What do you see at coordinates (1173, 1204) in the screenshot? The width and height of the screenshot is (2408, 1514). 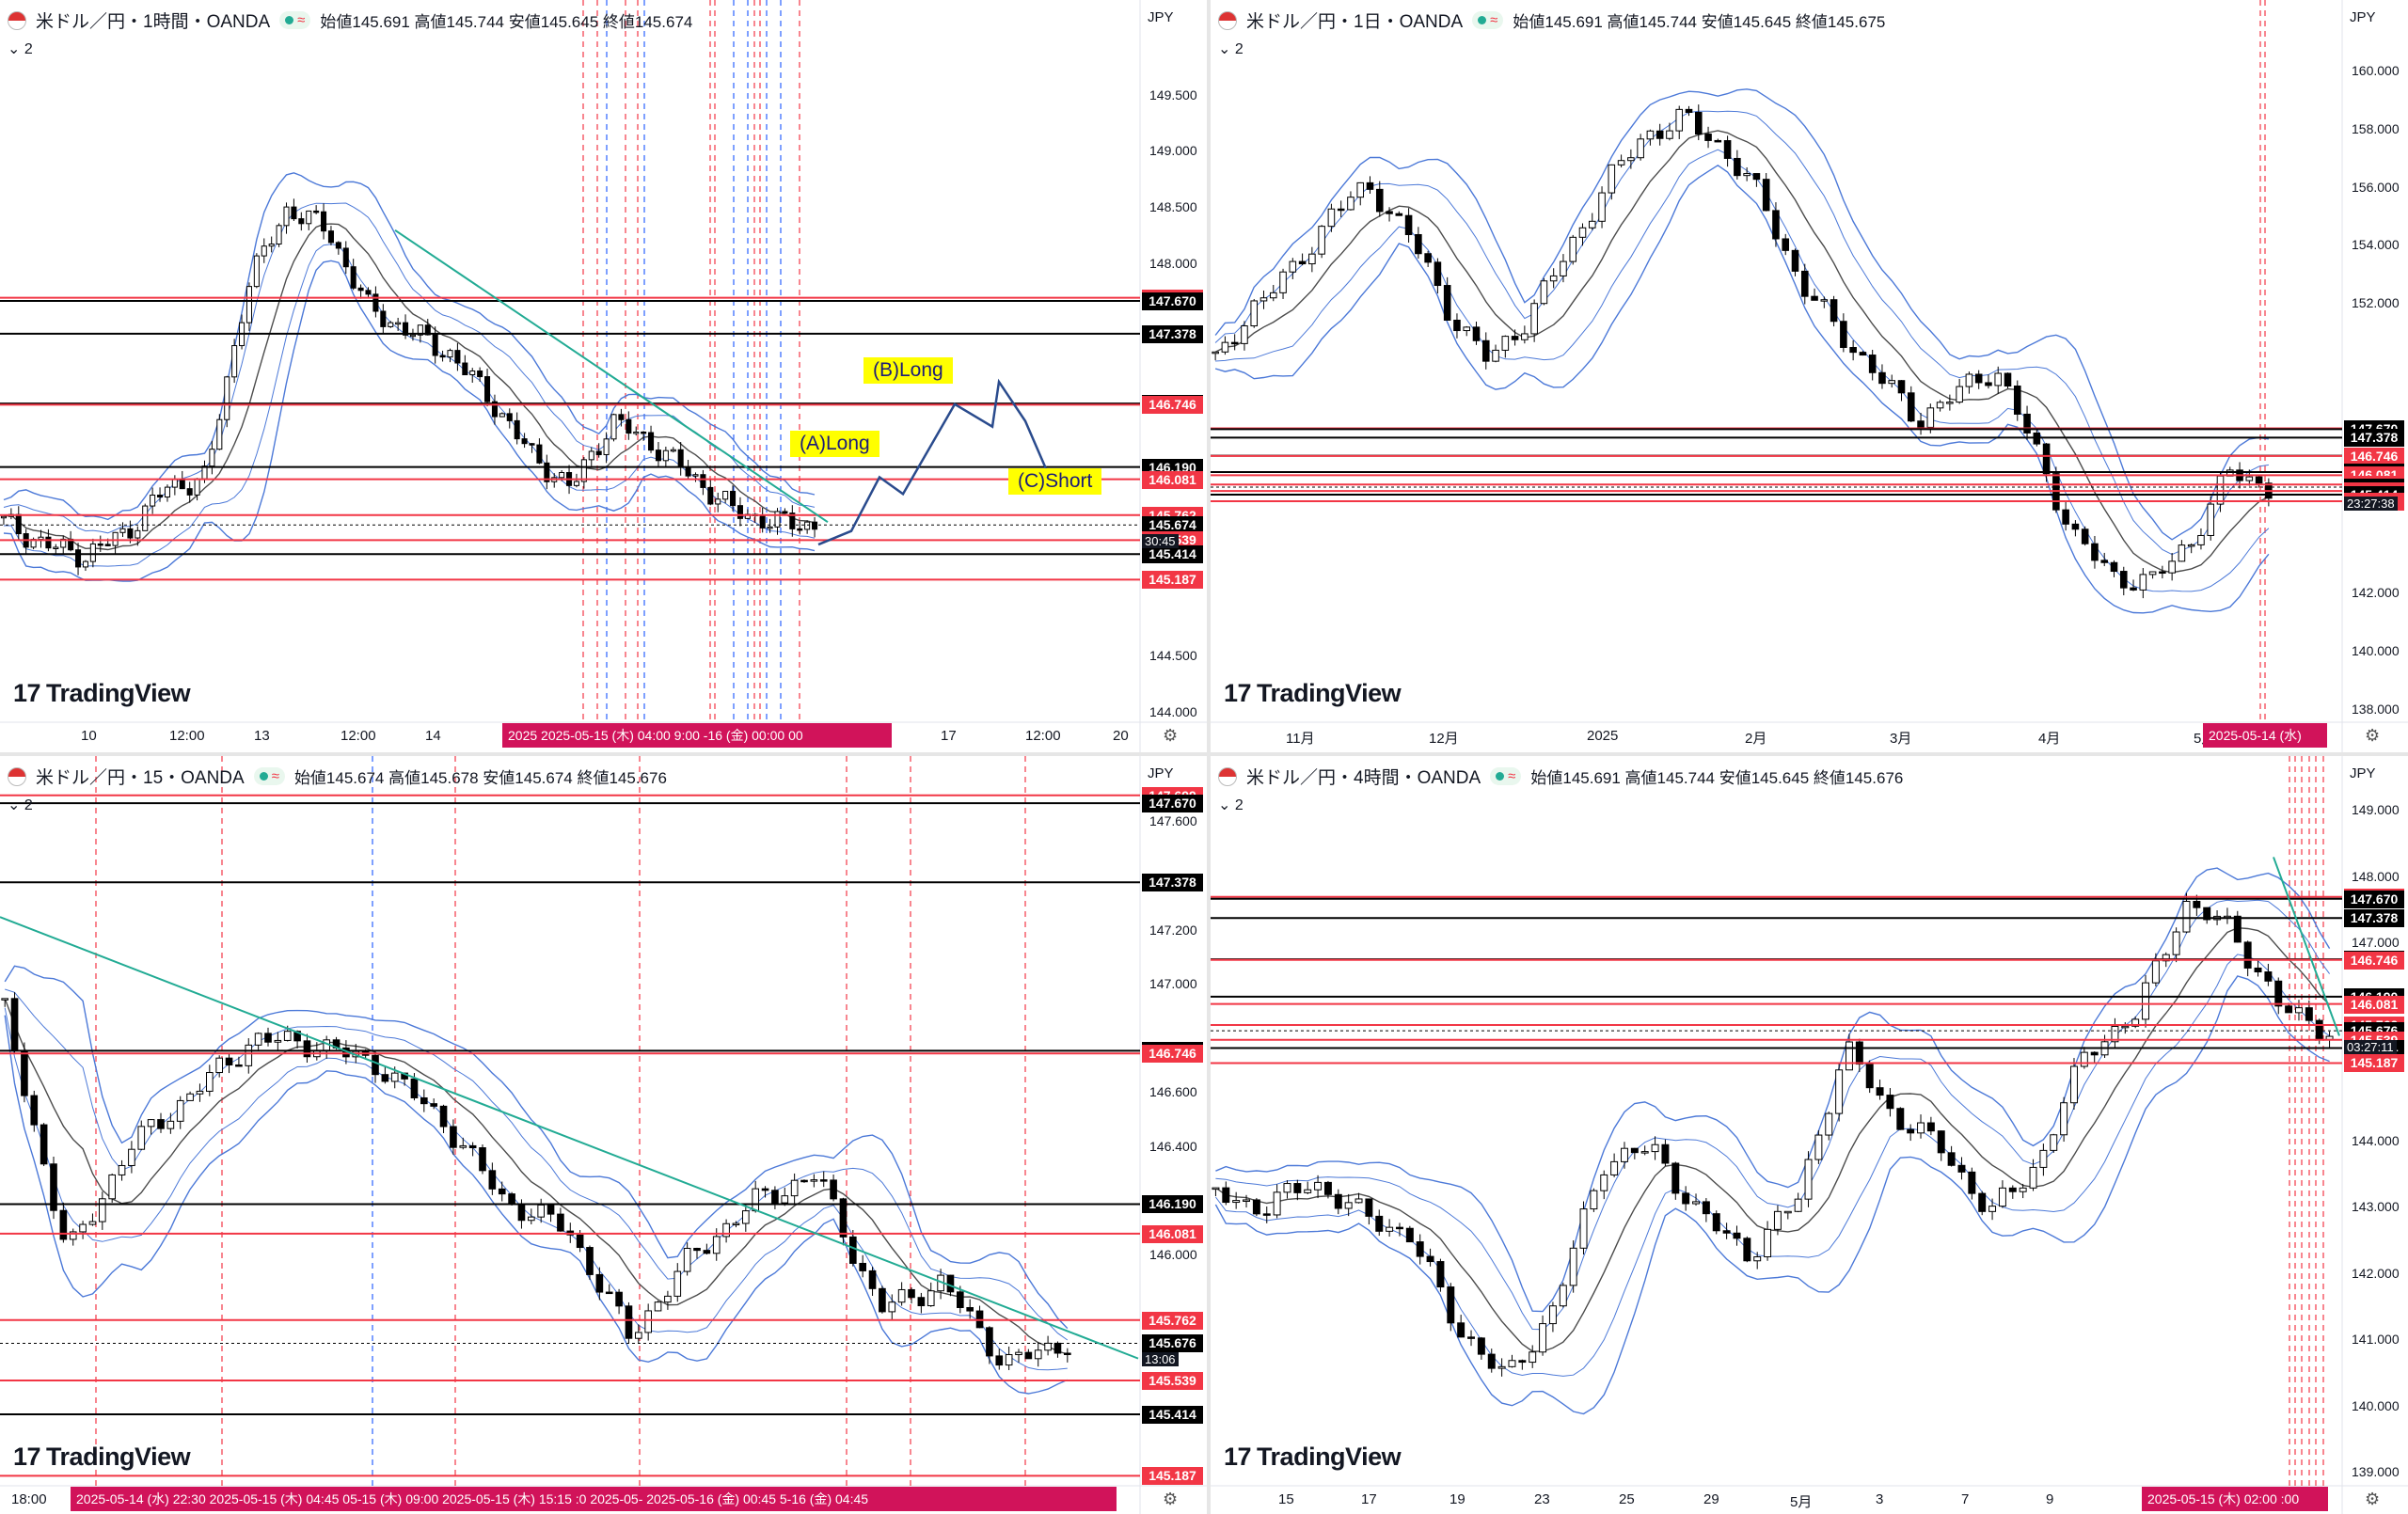 I see `price-level-label: 146.190` at bounding box center [1173, 1204].